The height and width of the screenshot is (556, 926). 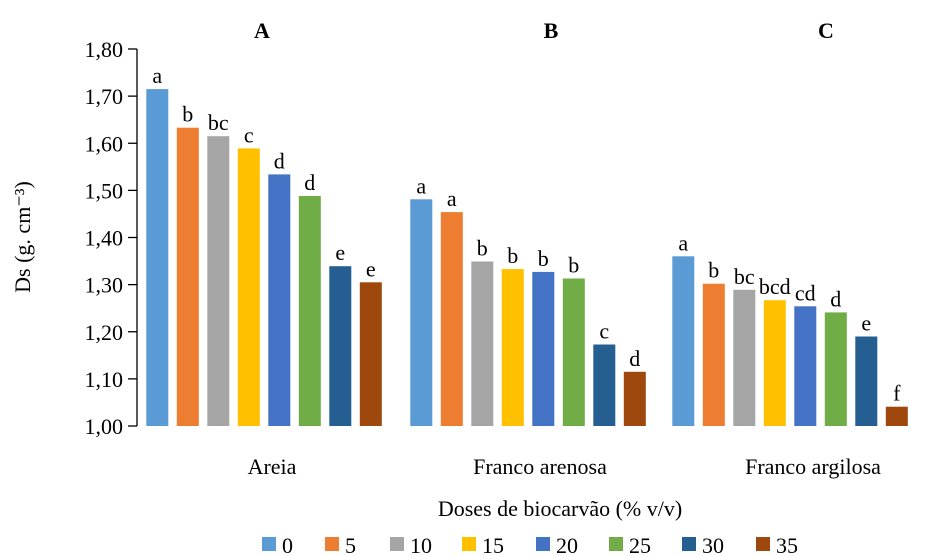 What do you see at coordinates (775, 286) in the screenshot?
I see `significance-letter: bcd` at bounding box center [775, 286].